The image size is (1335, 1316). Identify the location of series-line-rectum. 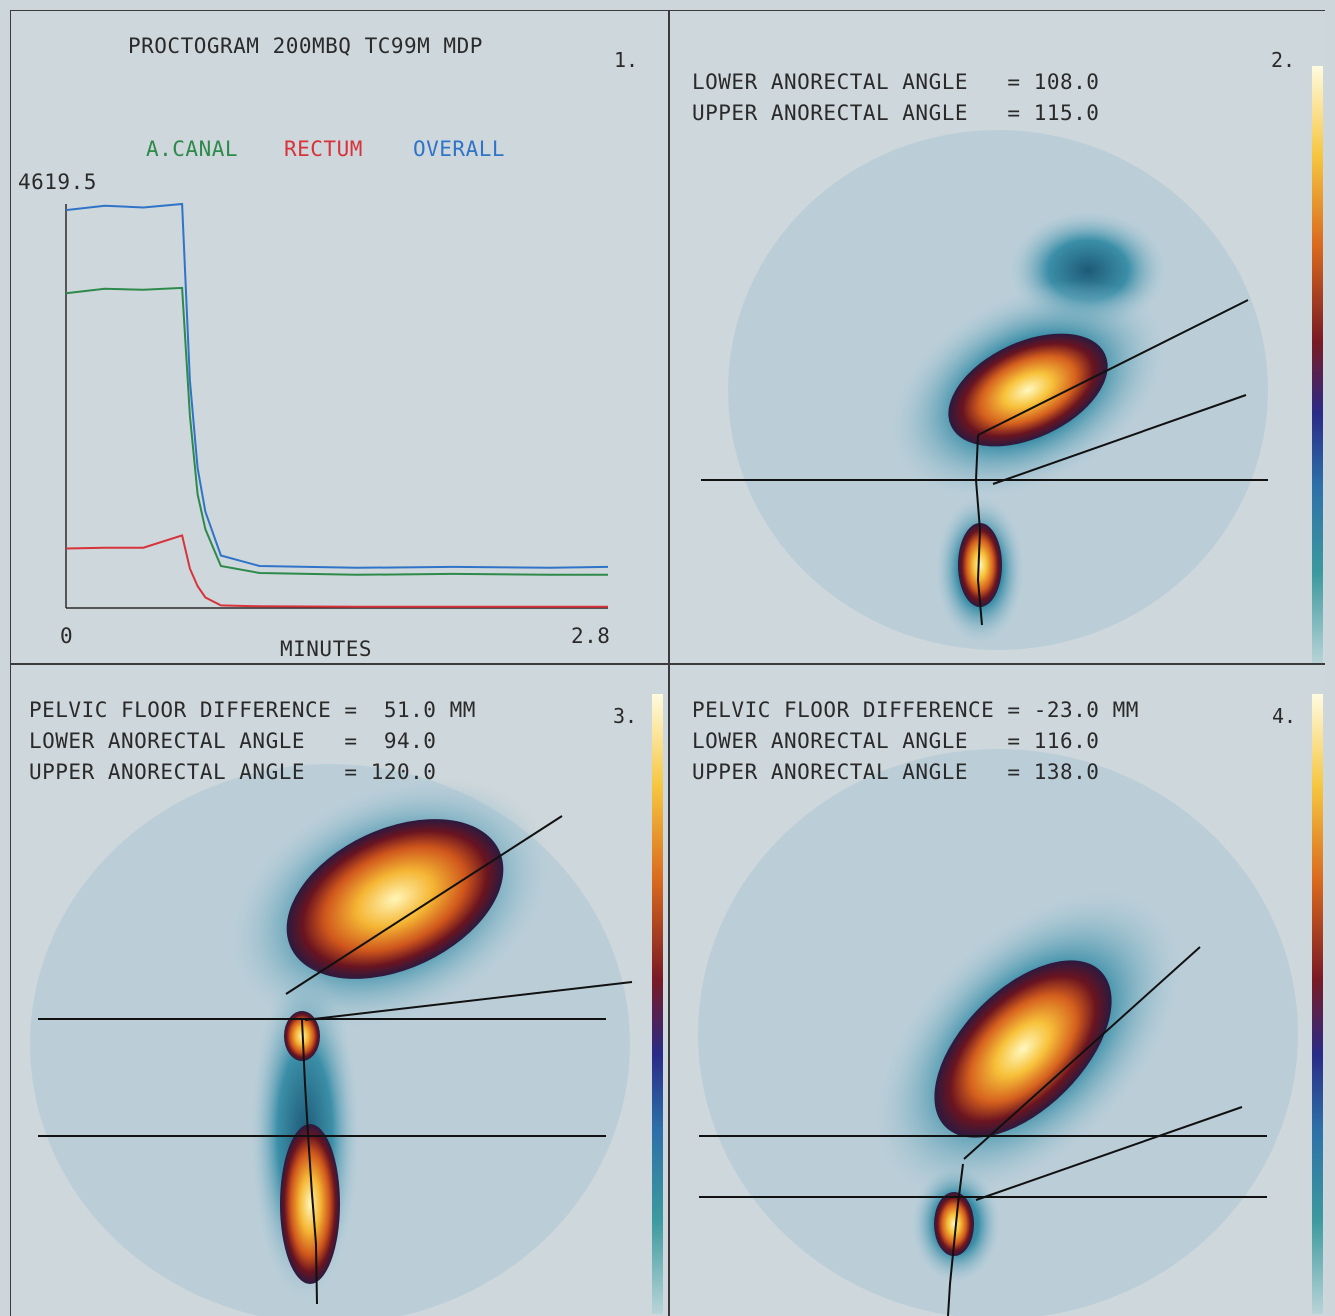
(336, 571).